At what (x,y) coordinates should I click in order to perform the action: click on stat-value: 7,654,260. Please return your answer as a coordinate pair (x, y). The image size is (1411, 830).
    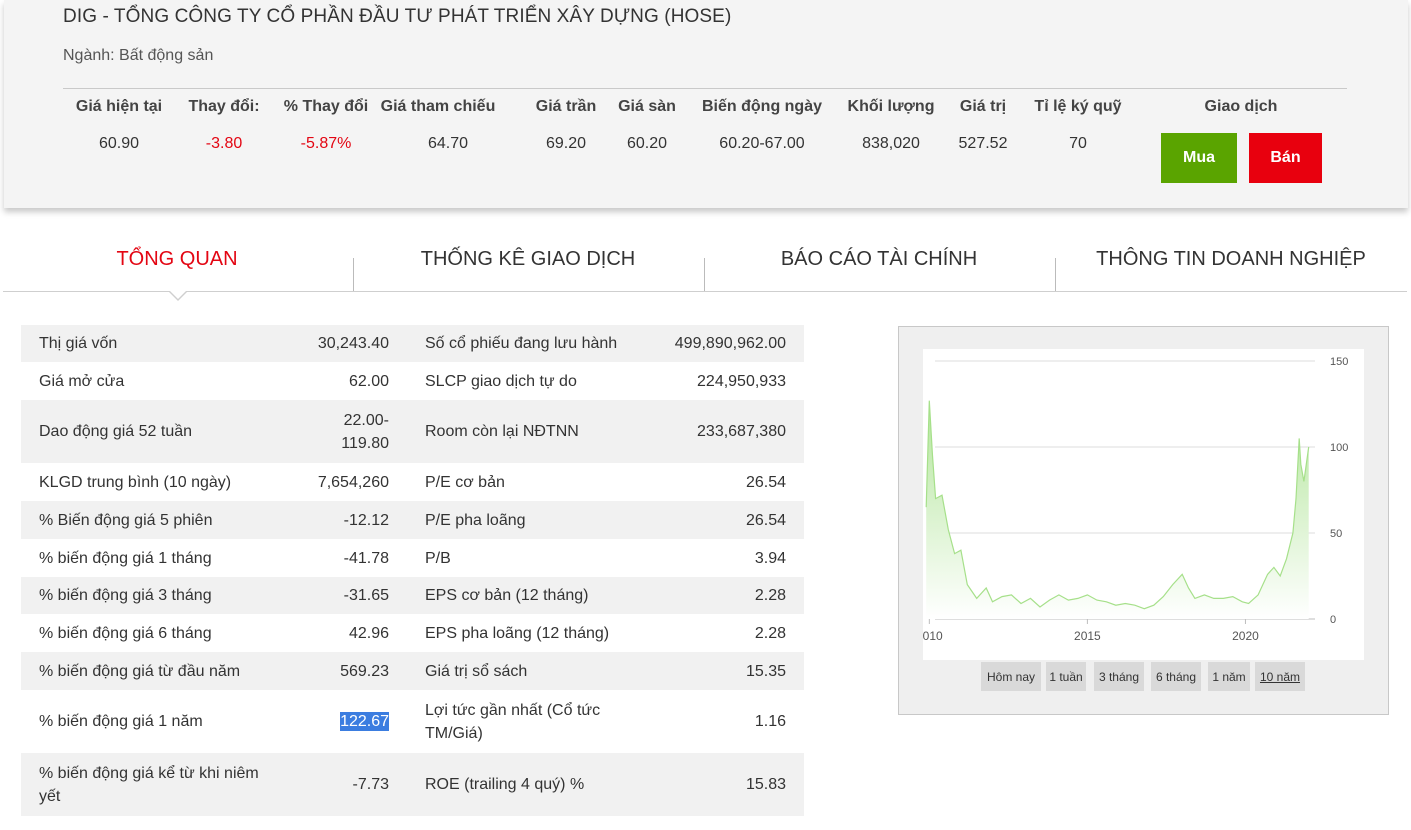
    Looking at the image, I should click on (353, 482).